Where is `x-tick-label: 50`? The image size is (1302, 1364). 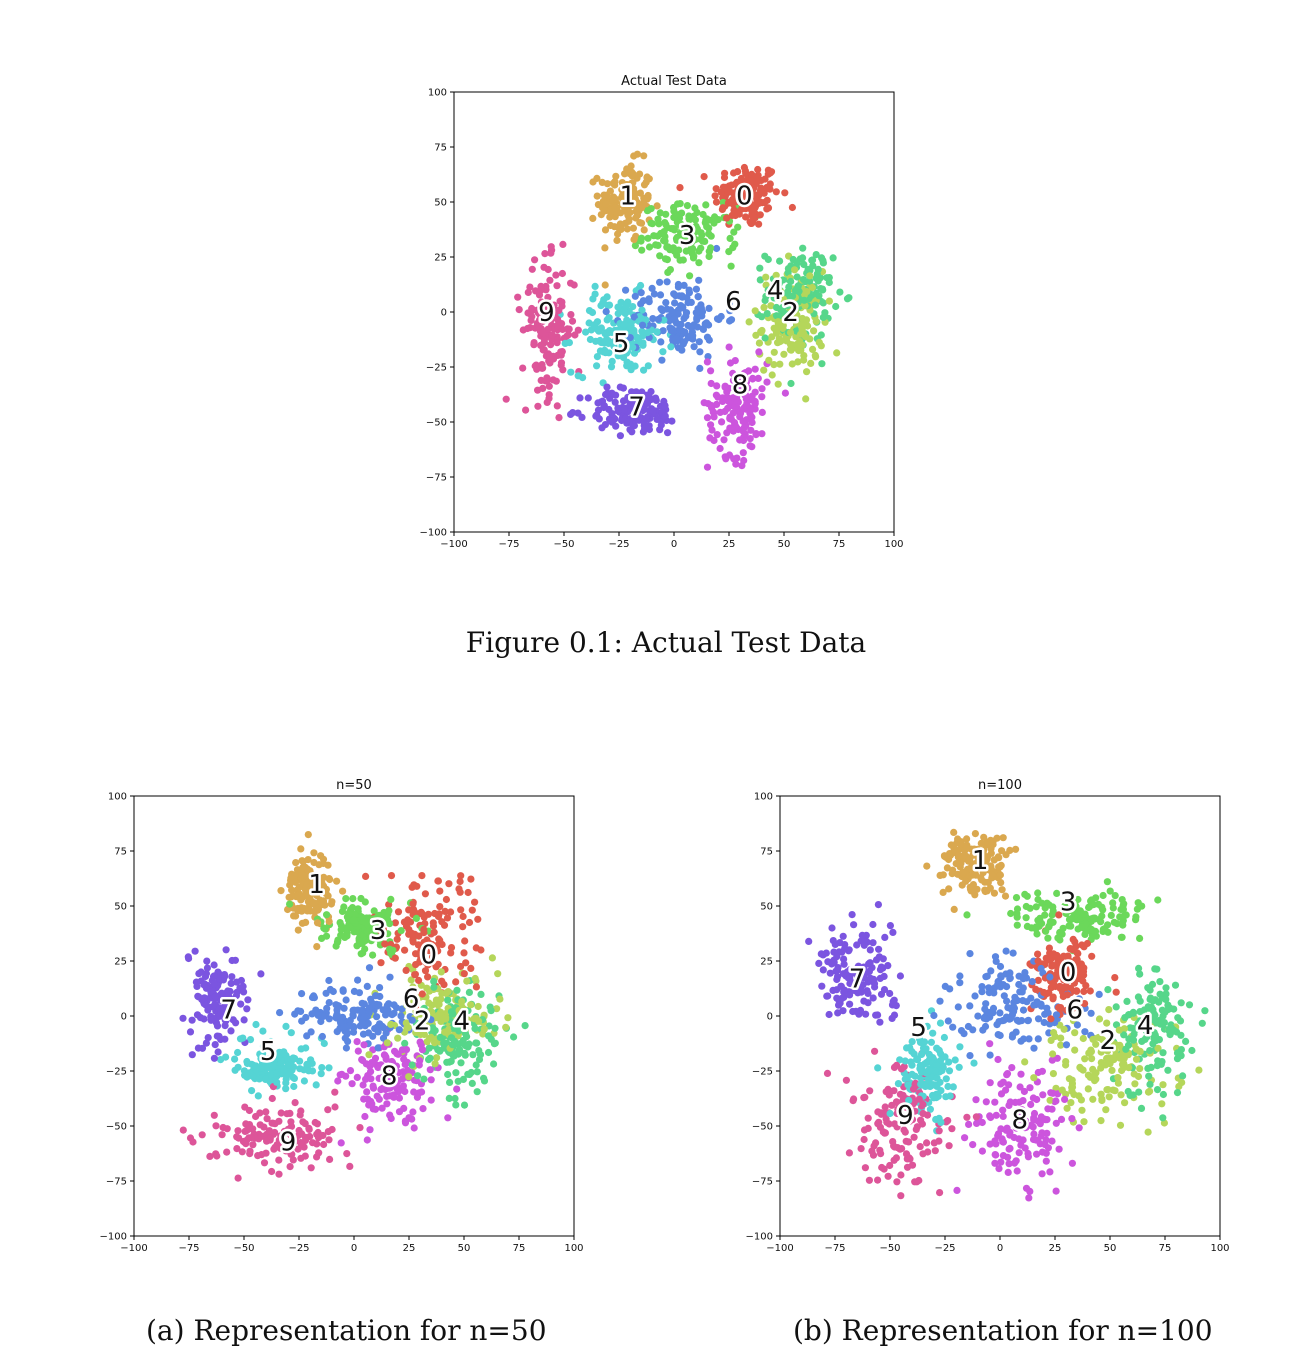
x-tick-label: 50 is located at coordinates (784, 544).